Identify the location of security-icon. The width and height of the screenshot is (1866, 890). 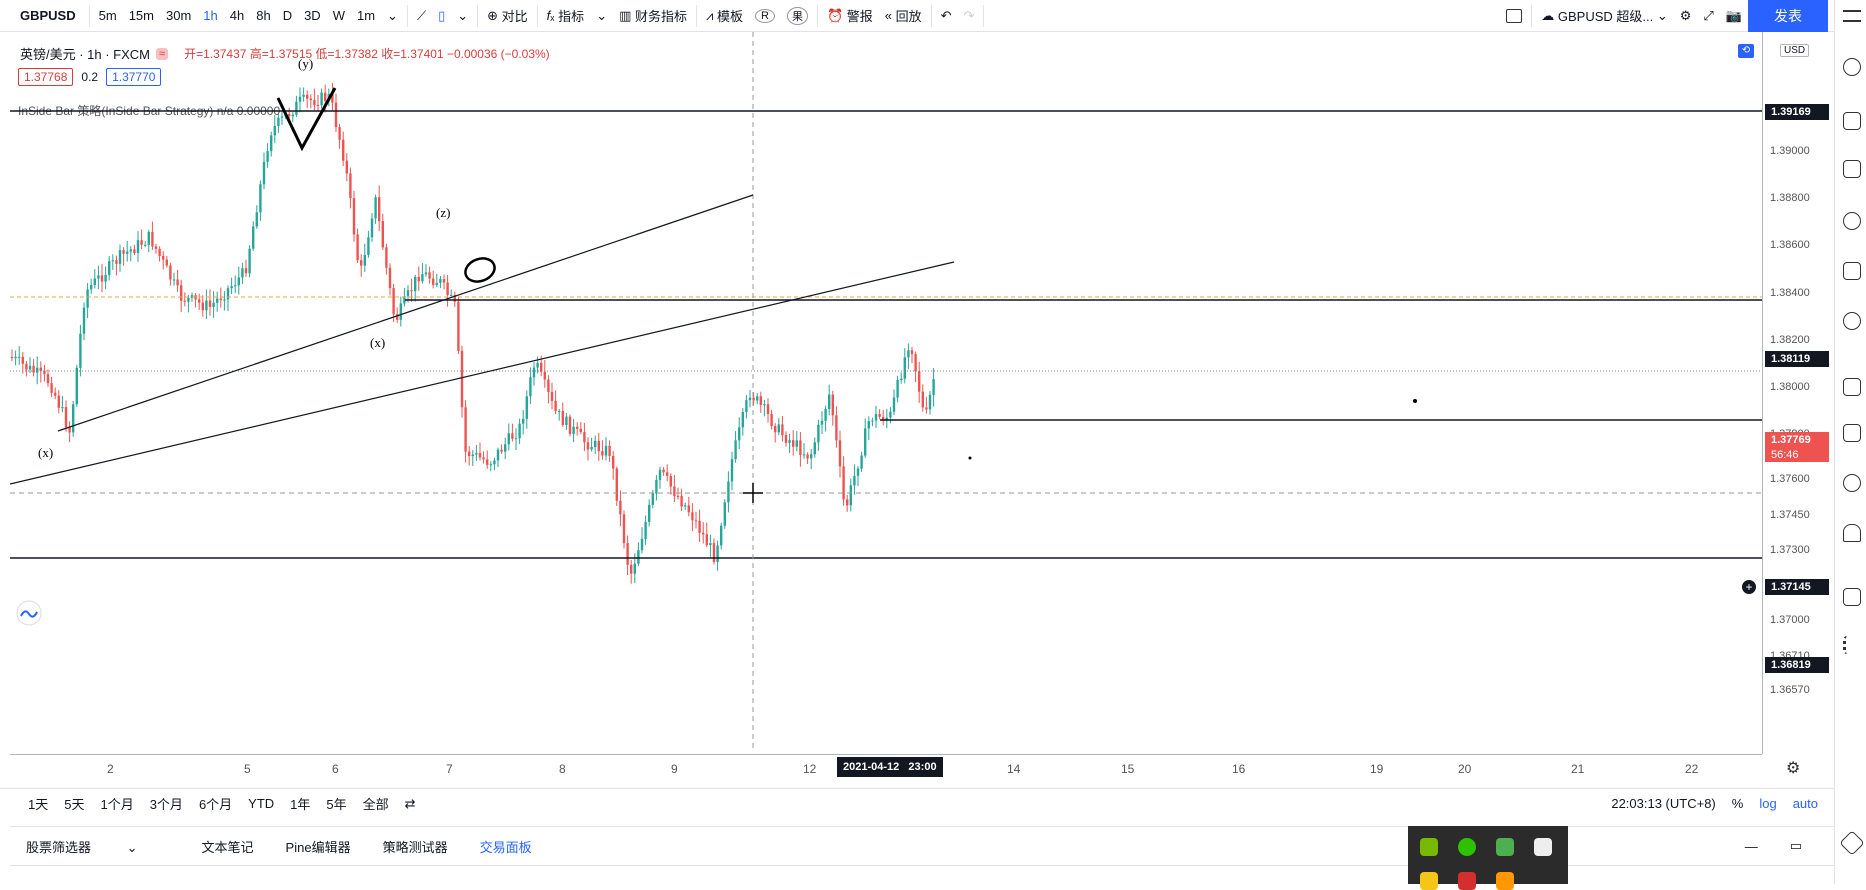
(1543, 847).